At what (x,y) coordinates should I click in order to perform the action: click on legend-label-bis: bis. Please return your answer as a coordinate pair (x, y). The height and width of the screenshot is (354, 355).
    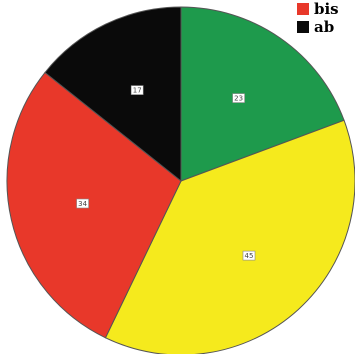
    Looking at the image, I should click on (326, 9).